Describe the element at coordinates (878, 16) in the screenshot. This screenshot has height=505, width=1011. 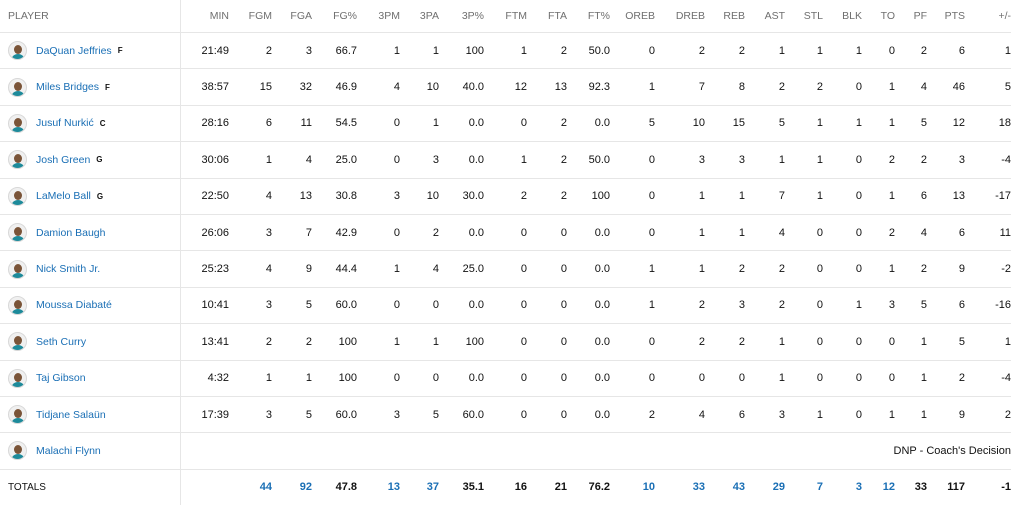
I see `column-header-stat-17: TO` at that location.